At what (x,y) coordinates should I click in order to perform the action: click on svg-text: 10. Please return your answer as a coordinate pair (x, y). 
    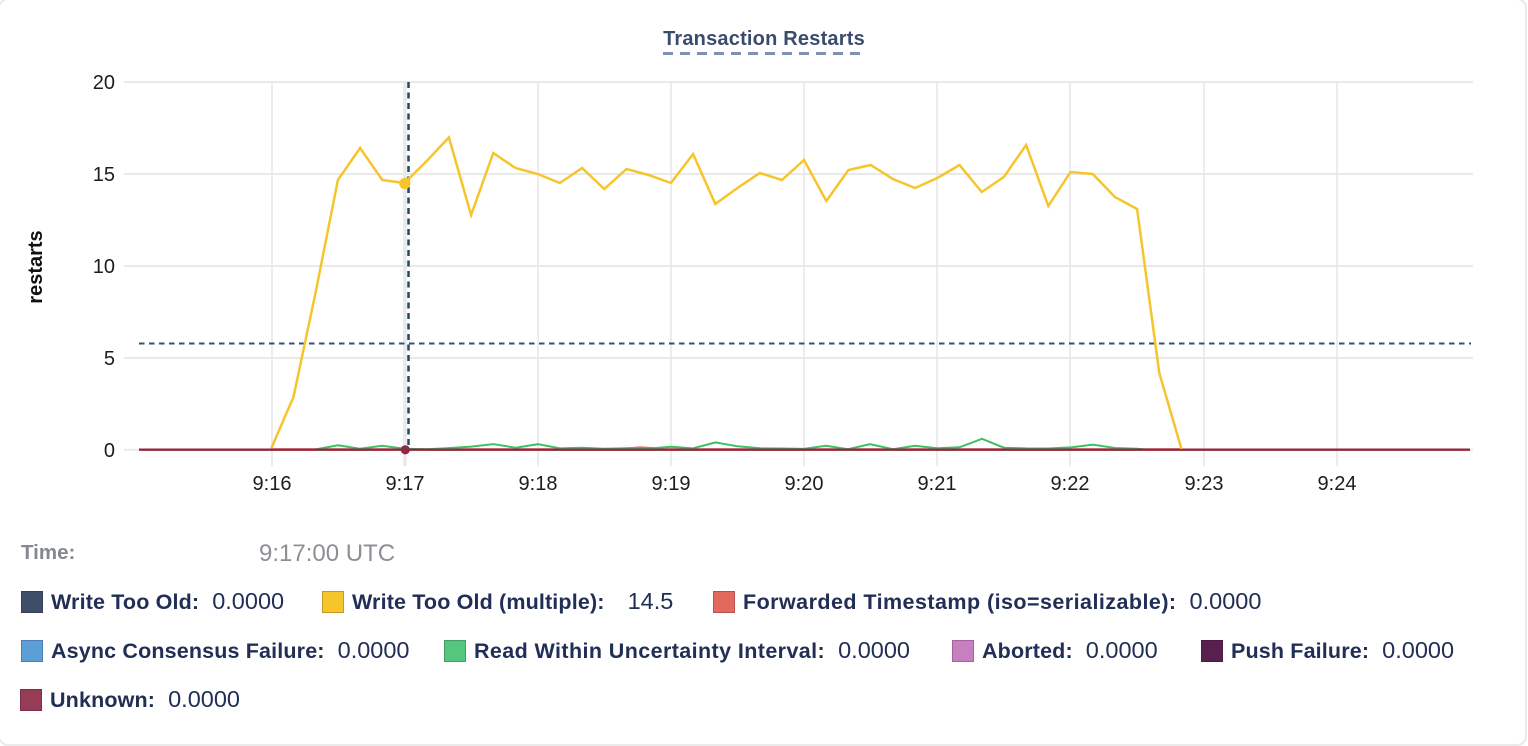
    Looking at the image, I should click on (104, 267).